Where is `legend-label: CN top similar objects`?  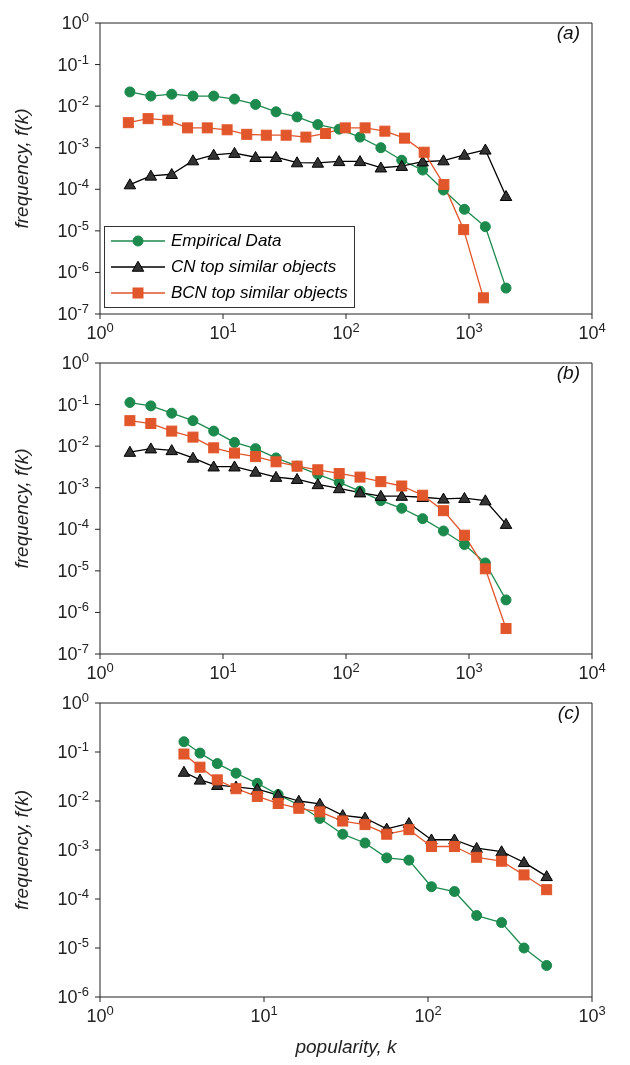
legend-label: CN top similar objects is located at coordinates (254, 267).